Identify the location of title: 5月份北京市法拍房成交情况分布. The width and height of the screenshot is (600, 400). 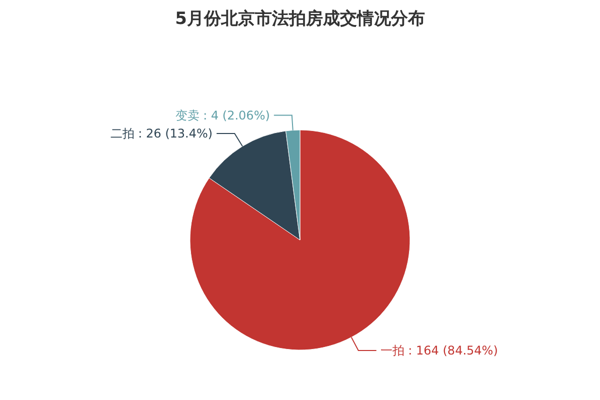
(300, 19).